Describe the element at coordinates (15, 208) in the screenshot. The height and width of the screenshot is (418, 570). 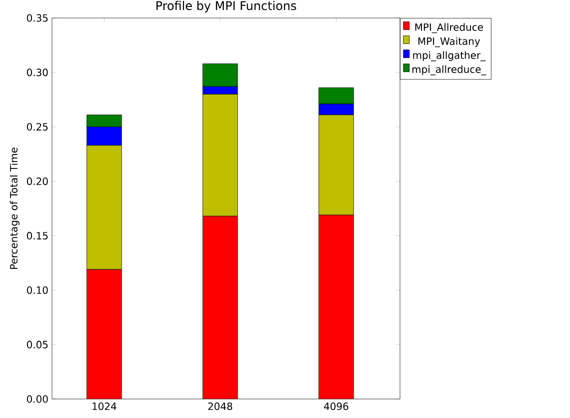
I see `y-axis-title: Percentage of Total Time` at that location.